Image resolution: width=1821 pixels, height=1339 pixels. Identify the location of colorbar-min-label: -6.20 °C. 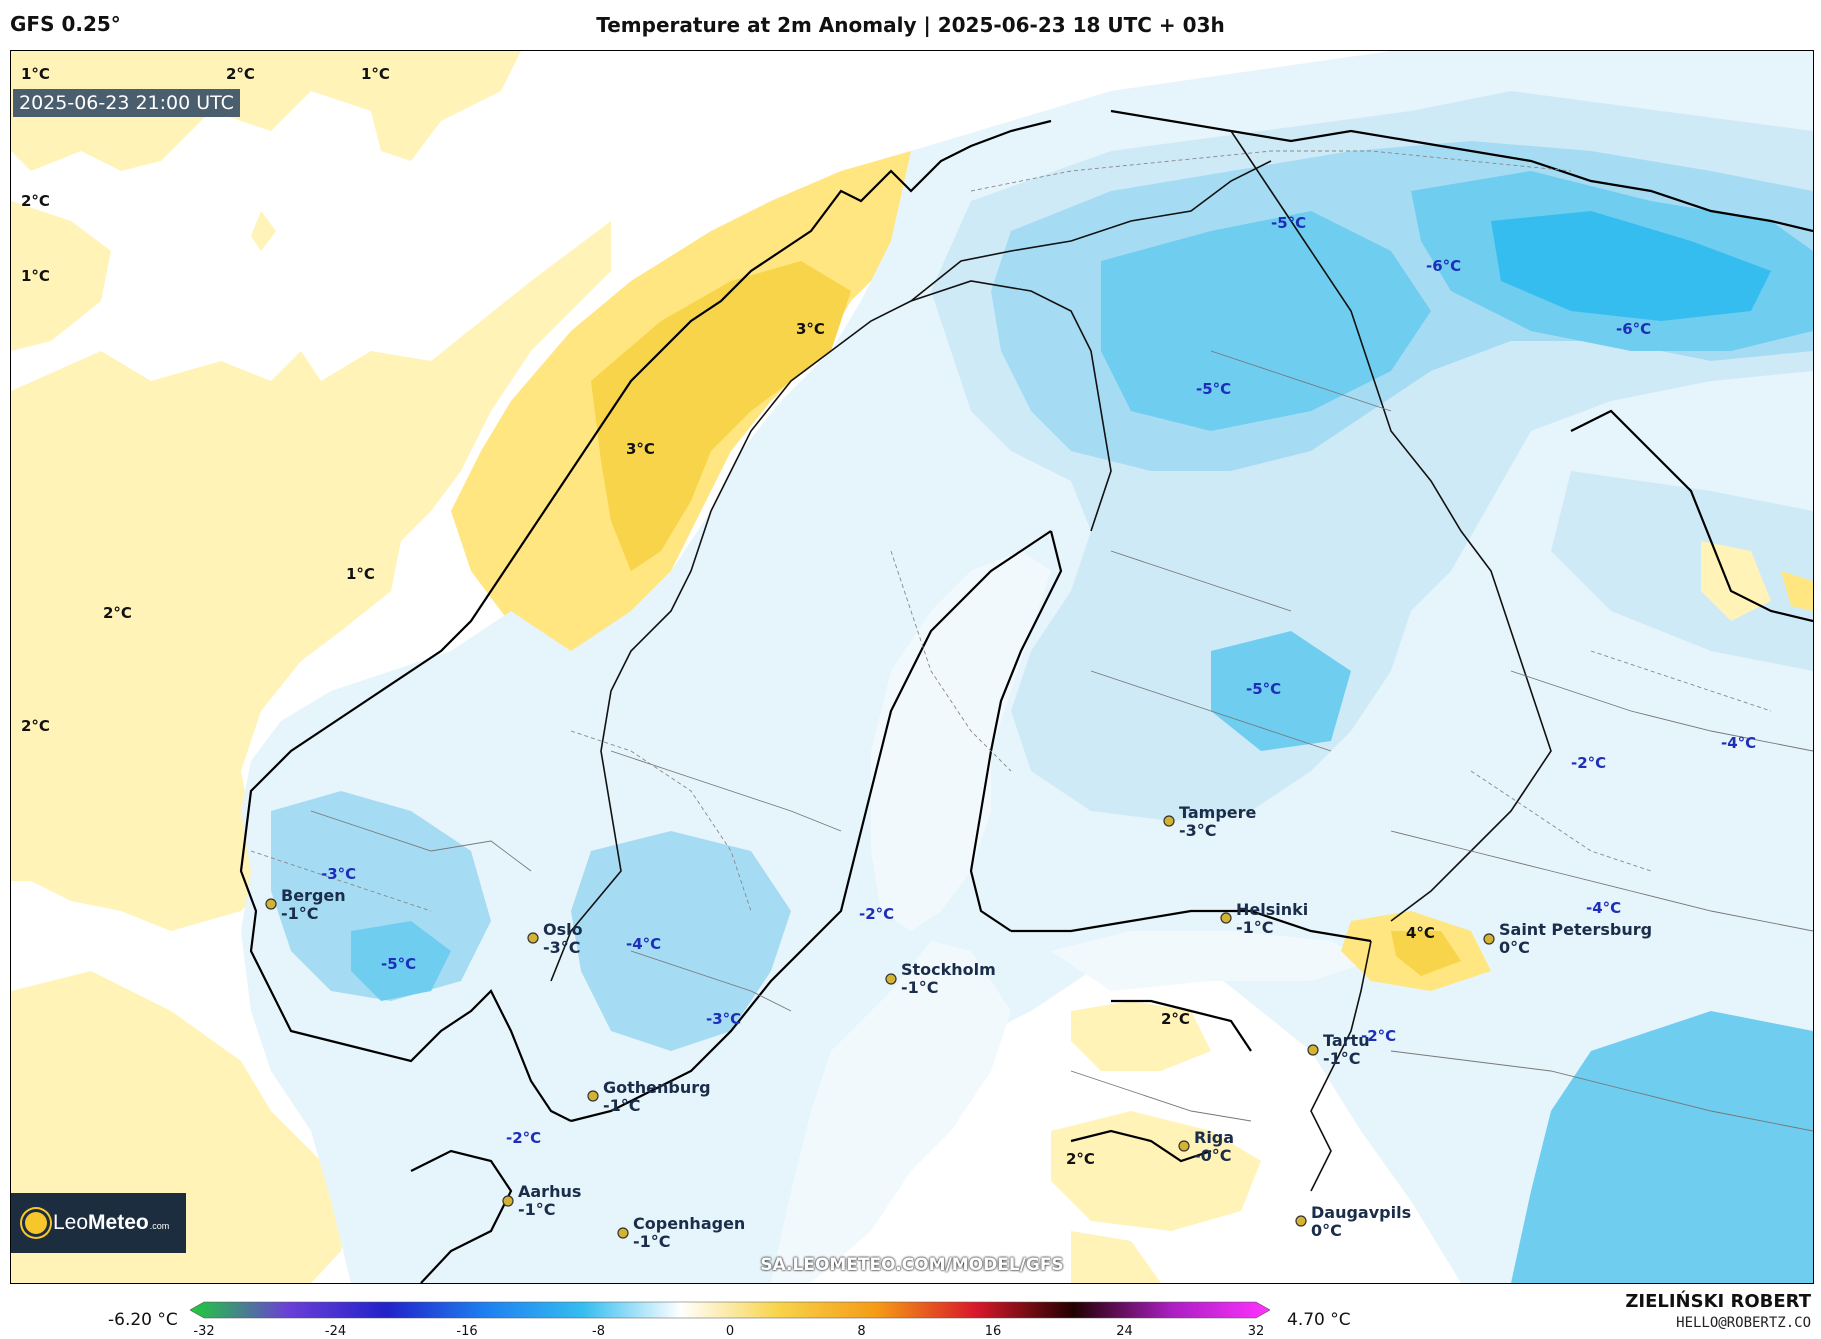
(143, 1320).